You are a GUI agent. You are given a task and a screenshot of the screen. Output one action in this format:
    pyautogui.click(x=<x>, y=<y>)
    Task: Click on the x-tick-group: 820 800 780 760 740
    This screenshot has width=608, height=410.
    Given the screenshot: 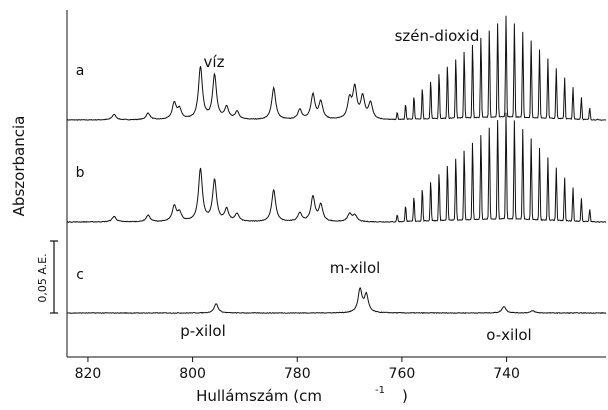 What is the action you would take?
    pyautogui.click(x=297, y=369)
    